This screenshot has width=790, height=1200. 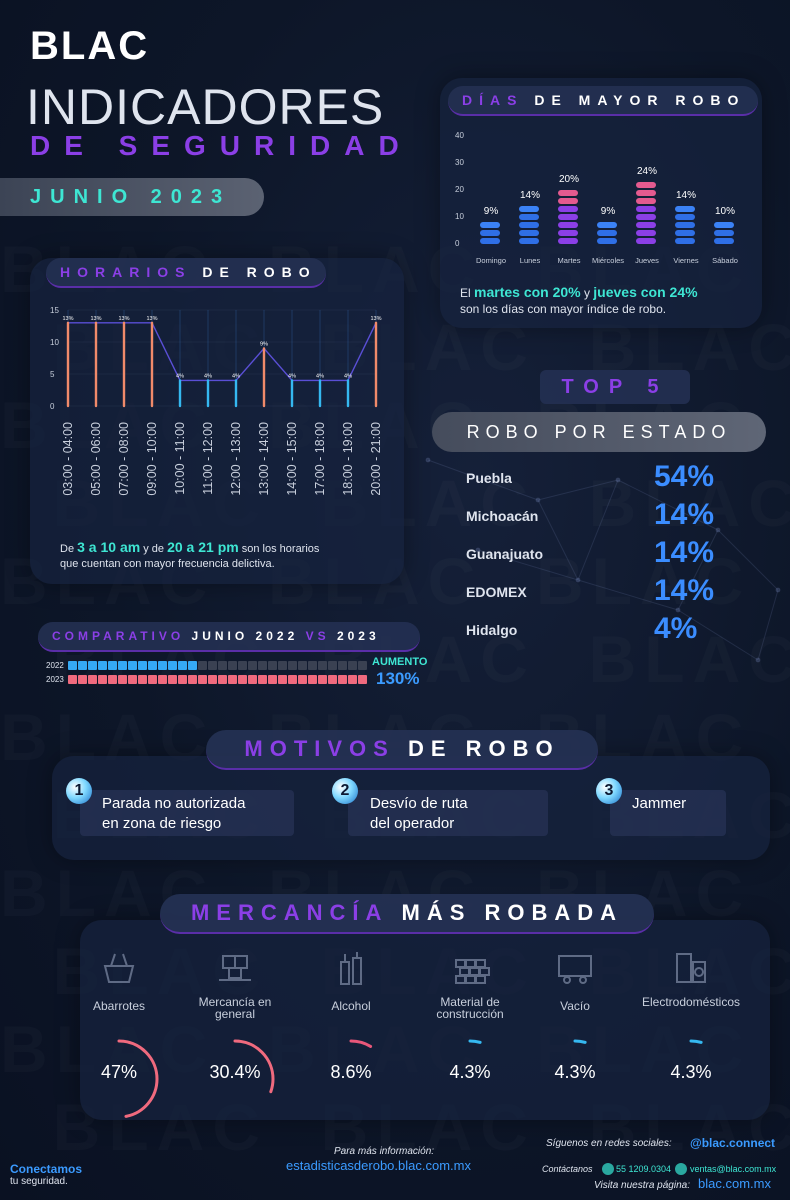 What do you see at coordinates (529, 195) in the screenshot?
I see `day-value-label: 14%` at bounding box center [529, 195].